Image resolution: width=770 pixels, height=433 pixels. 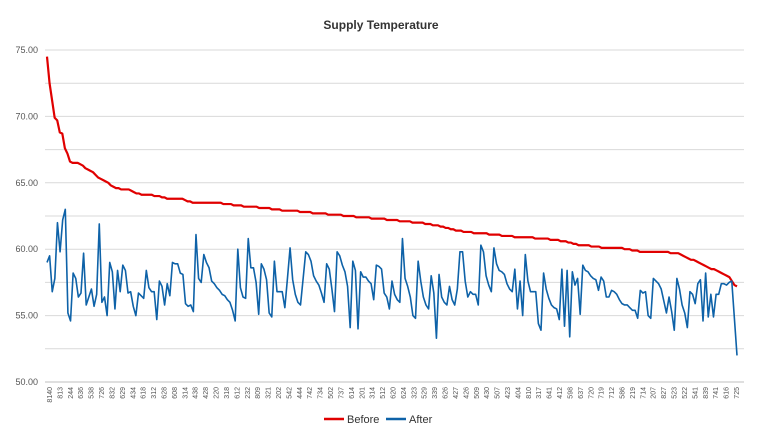 I want to click on x-tick-label: 620, so click(x=394, y=393).